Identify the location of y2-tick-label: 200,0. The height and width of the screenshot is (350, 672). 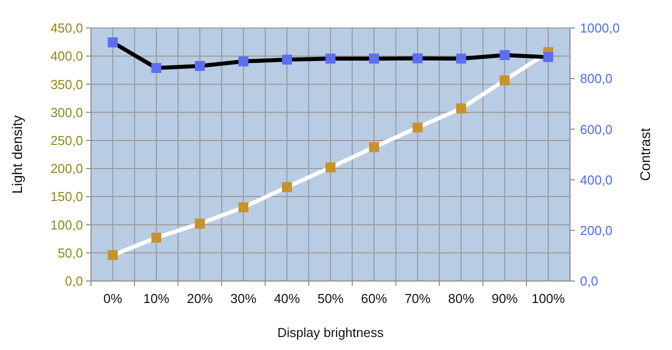
(596, 230).